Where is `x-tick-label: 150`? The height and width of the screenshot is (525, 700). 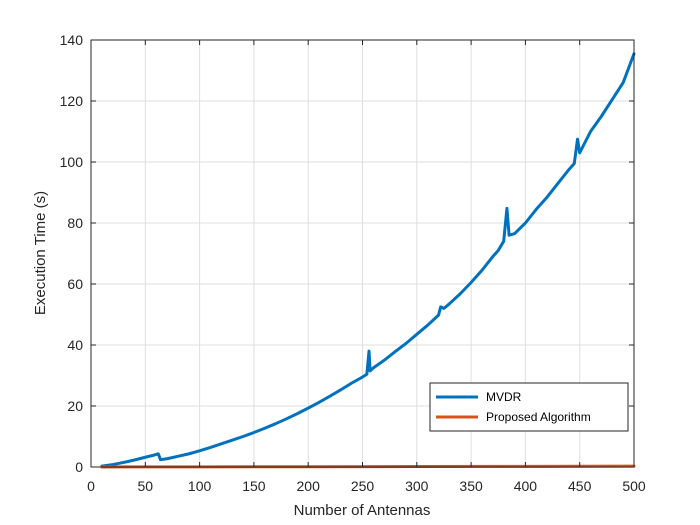 x-tick-label: 150 is located at coordinates (254, 486).